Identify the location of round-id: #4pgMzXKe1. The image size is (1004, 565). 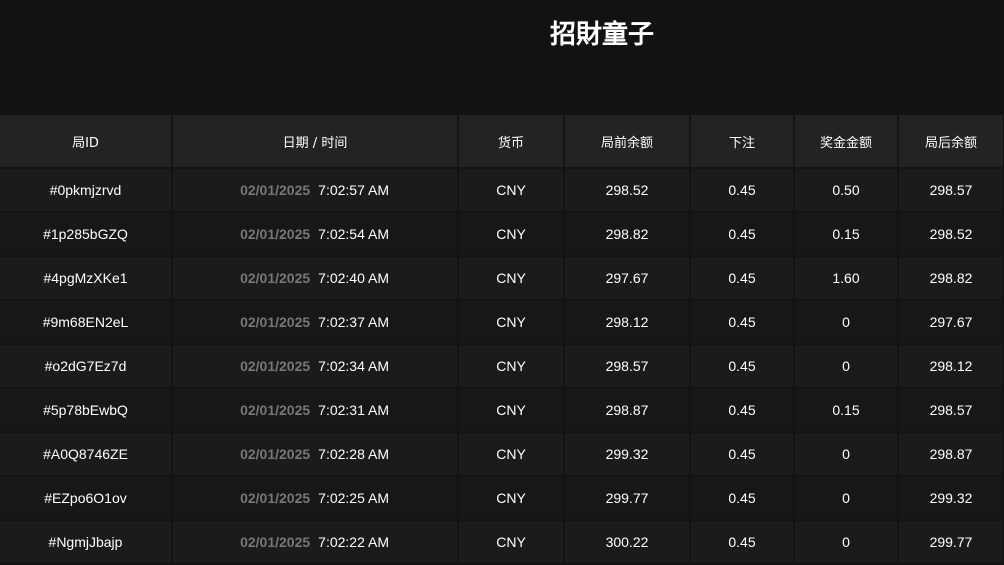
(86, 278).